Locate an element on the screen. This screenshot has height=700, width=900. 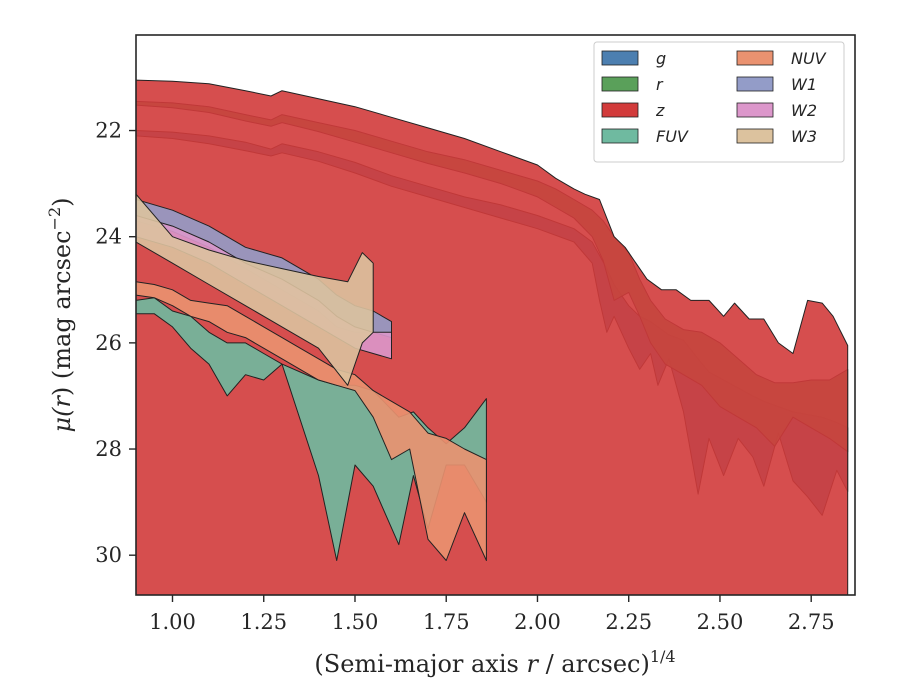
y-tick-label: 28 is located at coordinates (108, 449).